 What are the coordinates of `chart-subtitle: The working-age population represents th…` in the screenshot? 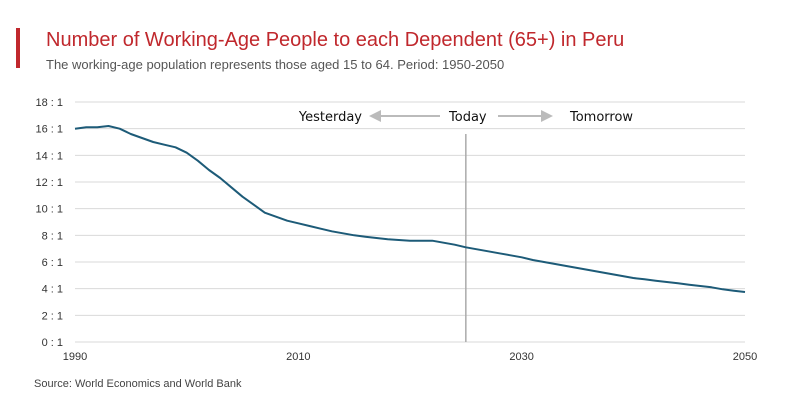 It's located at (275, 64).